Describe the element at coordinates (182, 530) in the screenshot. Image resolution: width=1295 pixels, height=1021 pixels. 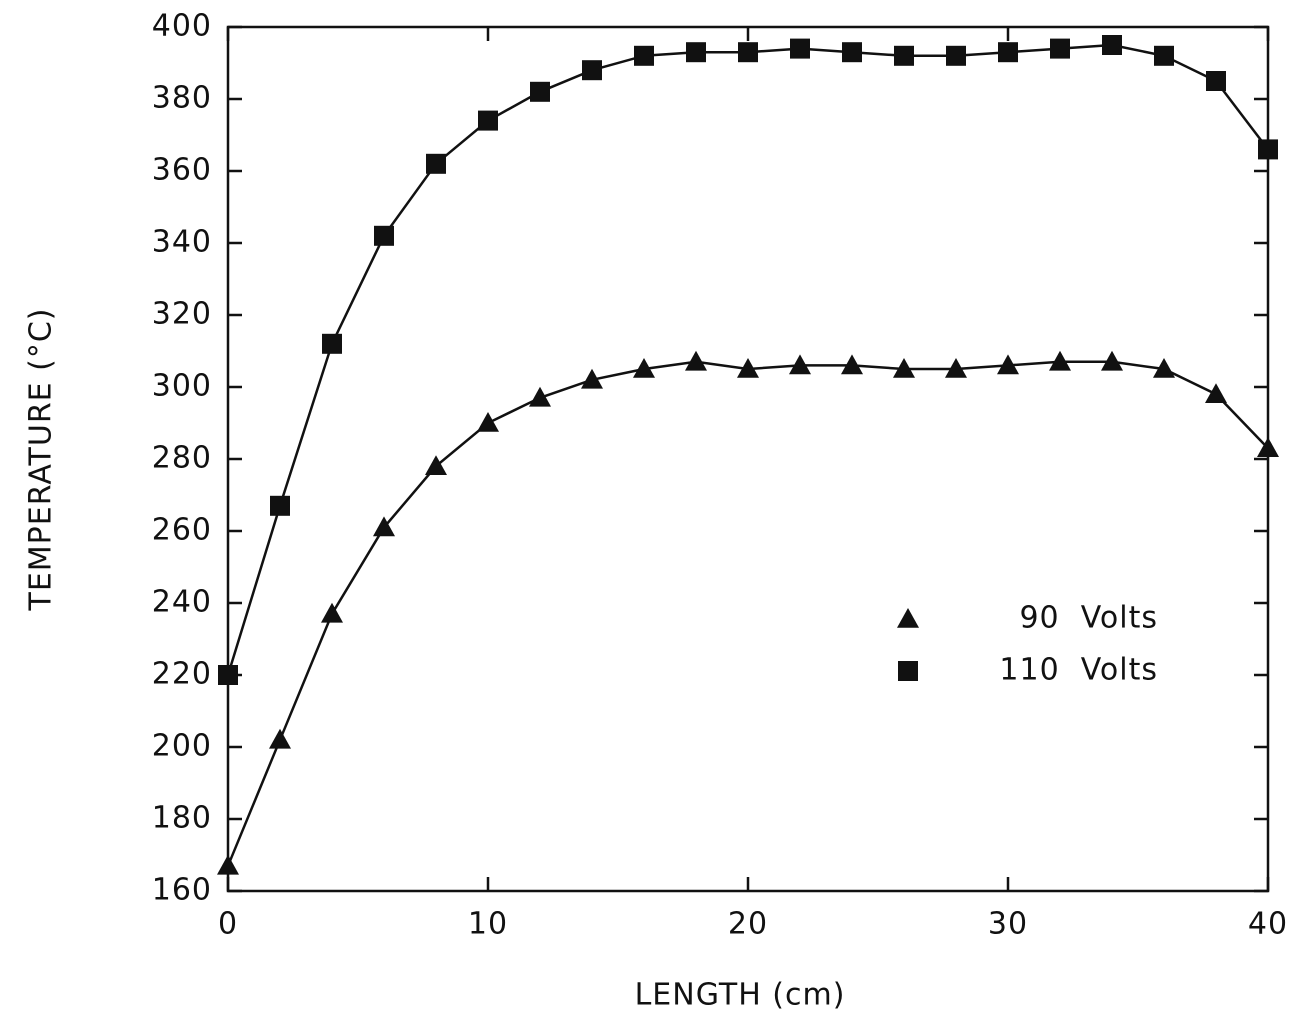
I see `y-tick-label: 260` at that location.